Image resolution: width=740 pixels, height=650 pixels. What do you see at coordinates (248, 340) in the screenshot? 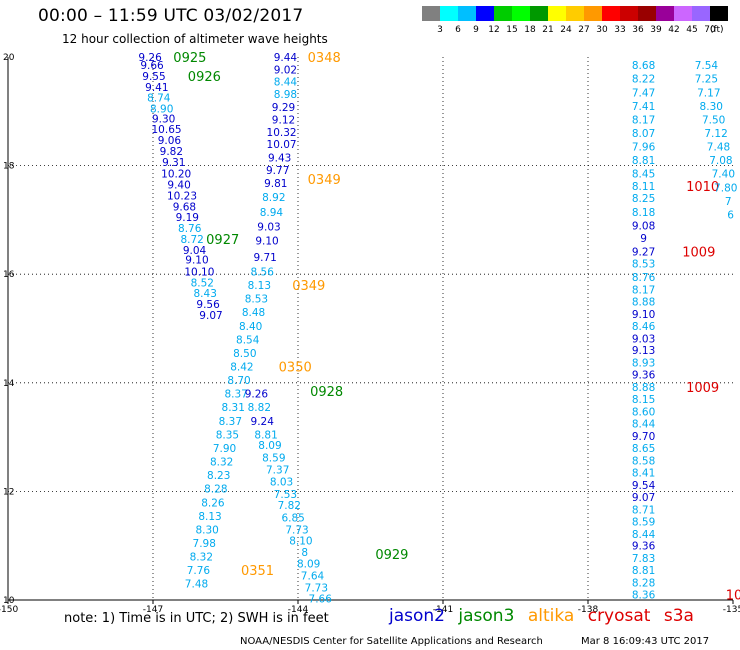
I see `altika-value-label: 8.54` at bounding box center [248, 340].